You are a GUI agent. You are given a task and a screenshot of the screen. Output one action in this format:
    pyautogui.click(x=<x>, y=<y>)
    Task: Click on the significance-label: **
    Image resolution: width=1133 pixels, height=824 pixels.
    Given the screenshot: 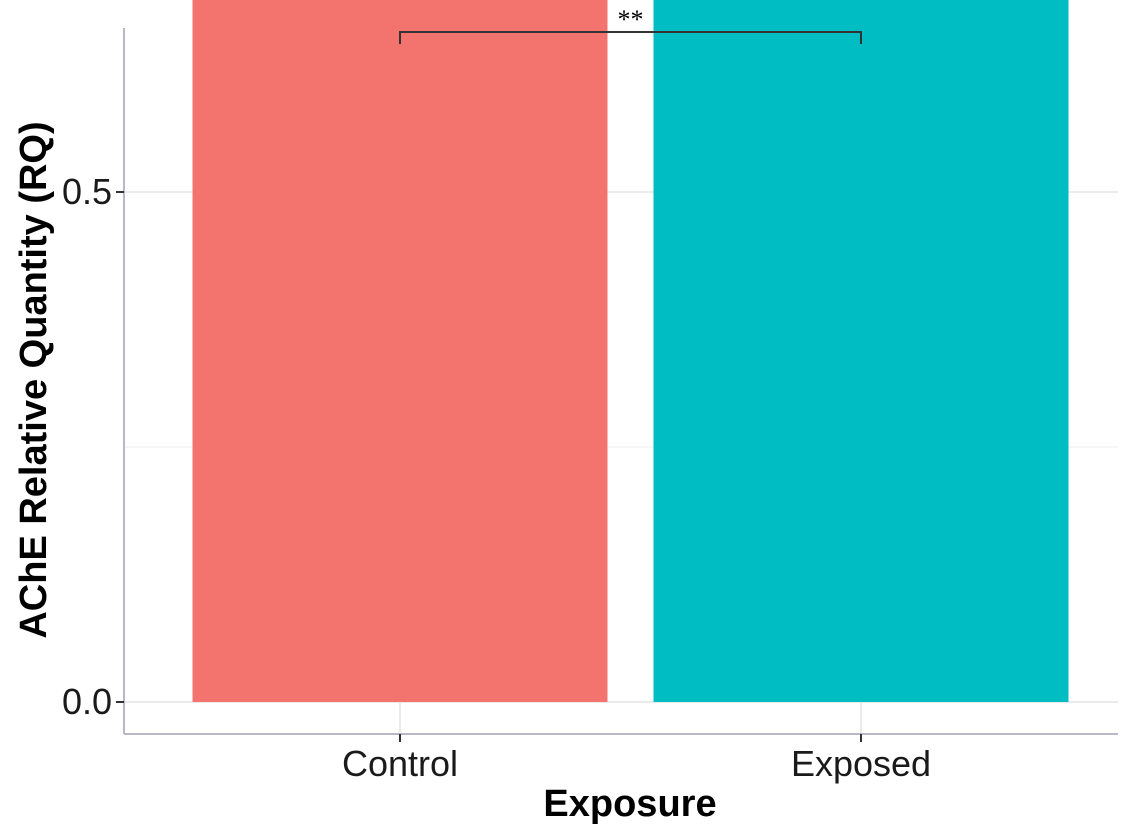 What is the action you would take?
    pyautogui.click(x=631, y=19)
    